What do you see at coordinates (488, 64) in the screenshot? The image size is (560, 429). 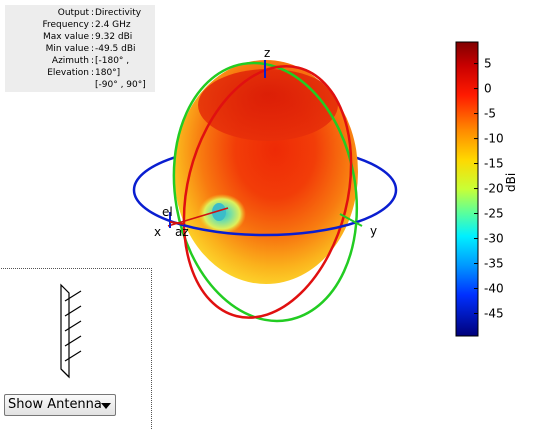 I see `colorbar-tick-label: 5` at bounding box center [488, 64].